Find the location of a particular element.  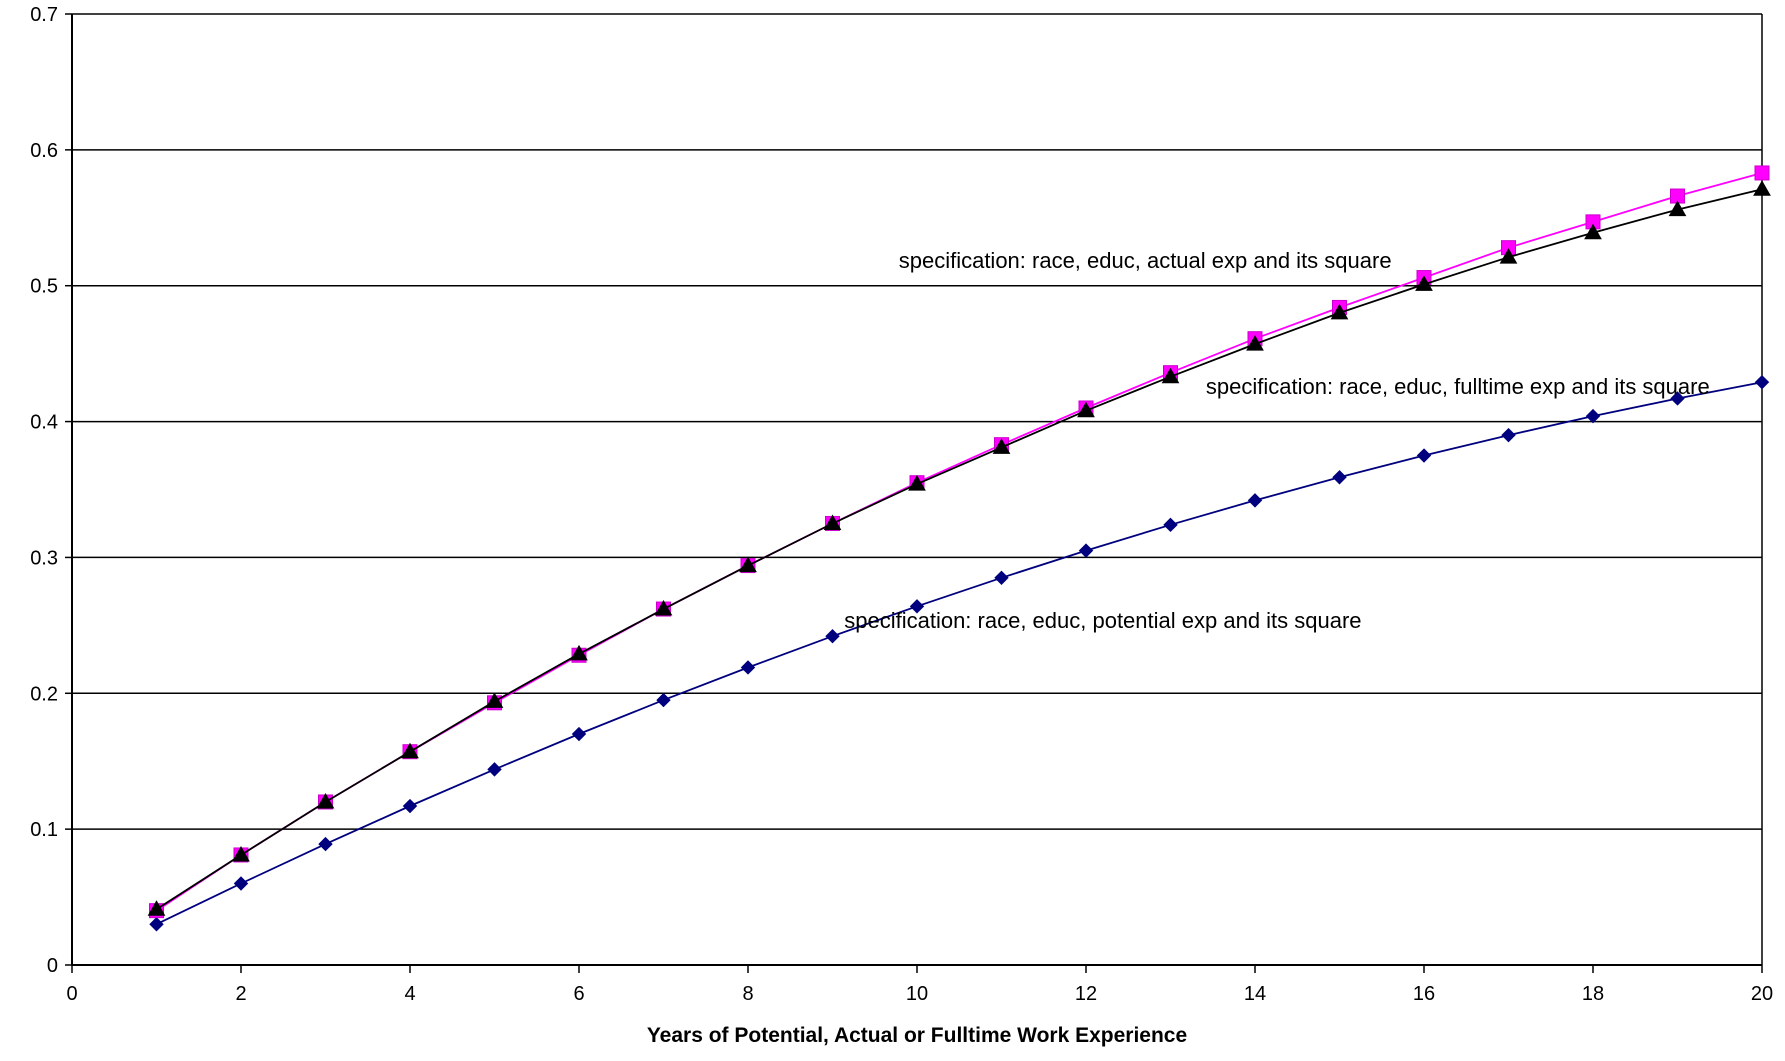

x-tick-label-6: 12 is located at coordinates (1086, 994).